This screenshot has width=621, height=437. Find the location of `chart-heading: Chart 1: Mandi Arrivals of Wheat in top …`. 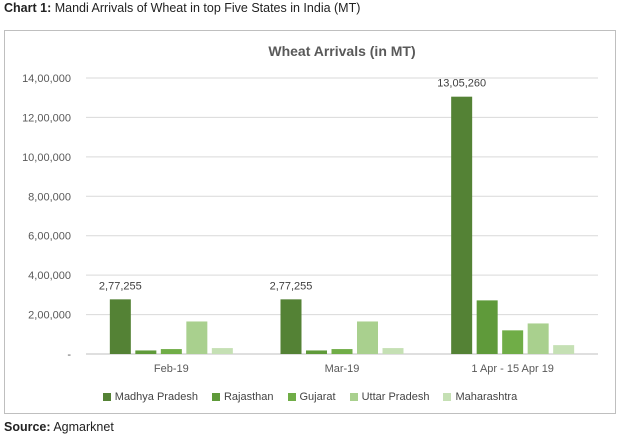

chart-heading: Chart 1: Mandi Arrivals of Wheat in top … is located at coordinates (182, 8).